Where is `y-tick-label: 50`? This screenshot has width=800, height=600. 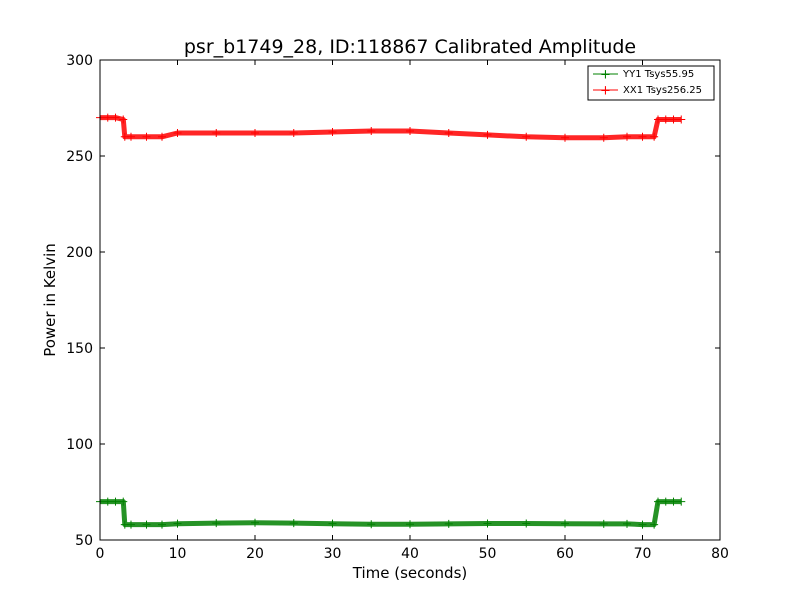 y-tick-label: 50 is located at coordinates (84, 541).